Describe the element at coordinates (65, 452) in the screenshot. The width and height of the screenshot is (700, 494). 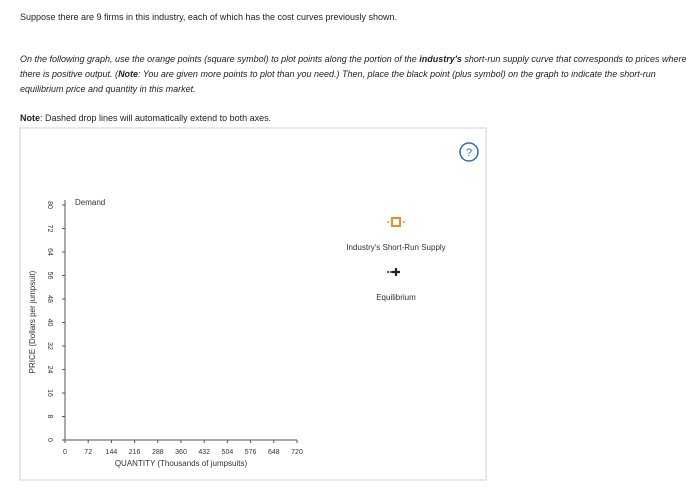
I see `x-tick-label: 0` at that location.